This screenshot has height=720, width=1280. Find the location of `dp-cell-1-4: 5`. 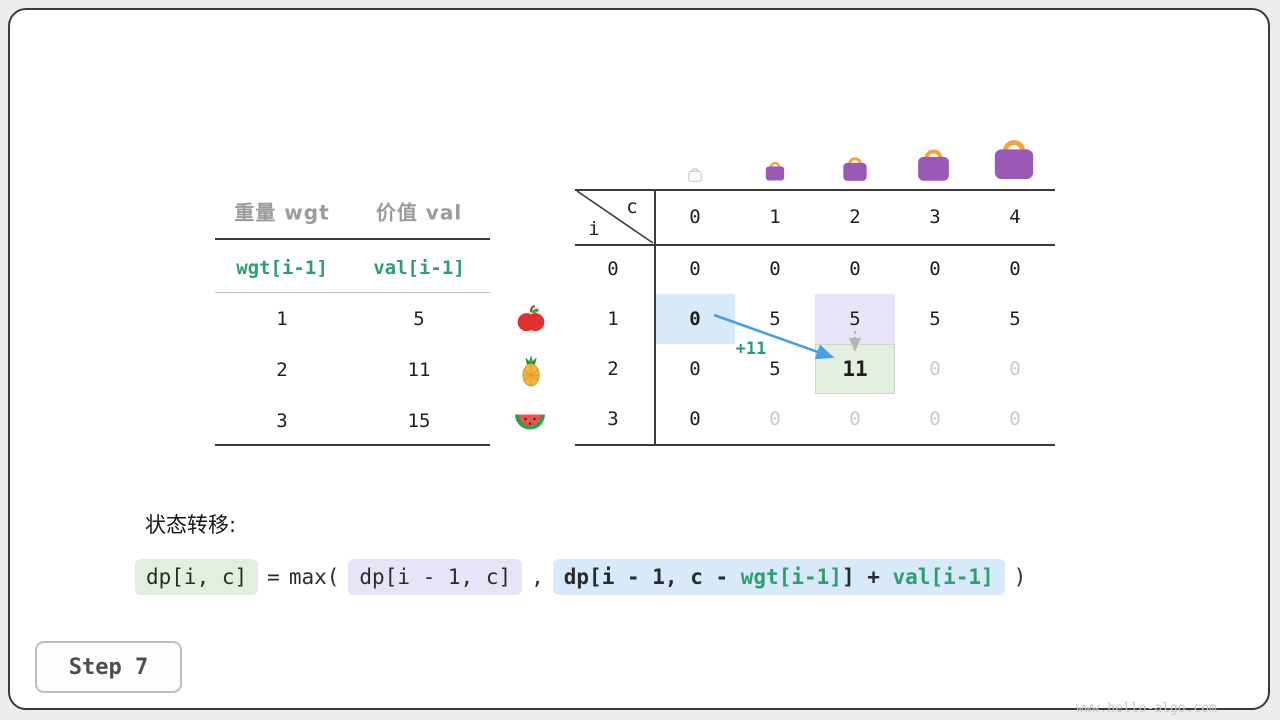

dp-cell-1-4: 5 is located at coordinates (1015, 319).